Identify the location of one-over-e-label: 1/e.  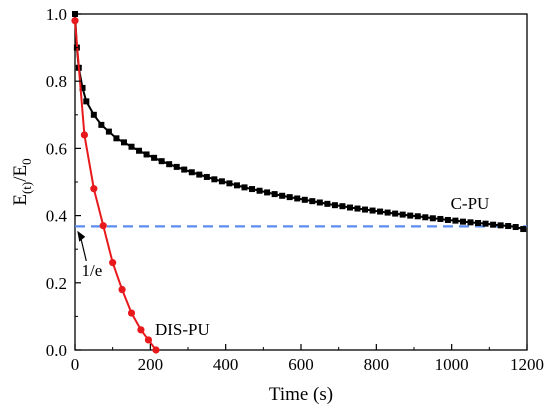
(92, 270).